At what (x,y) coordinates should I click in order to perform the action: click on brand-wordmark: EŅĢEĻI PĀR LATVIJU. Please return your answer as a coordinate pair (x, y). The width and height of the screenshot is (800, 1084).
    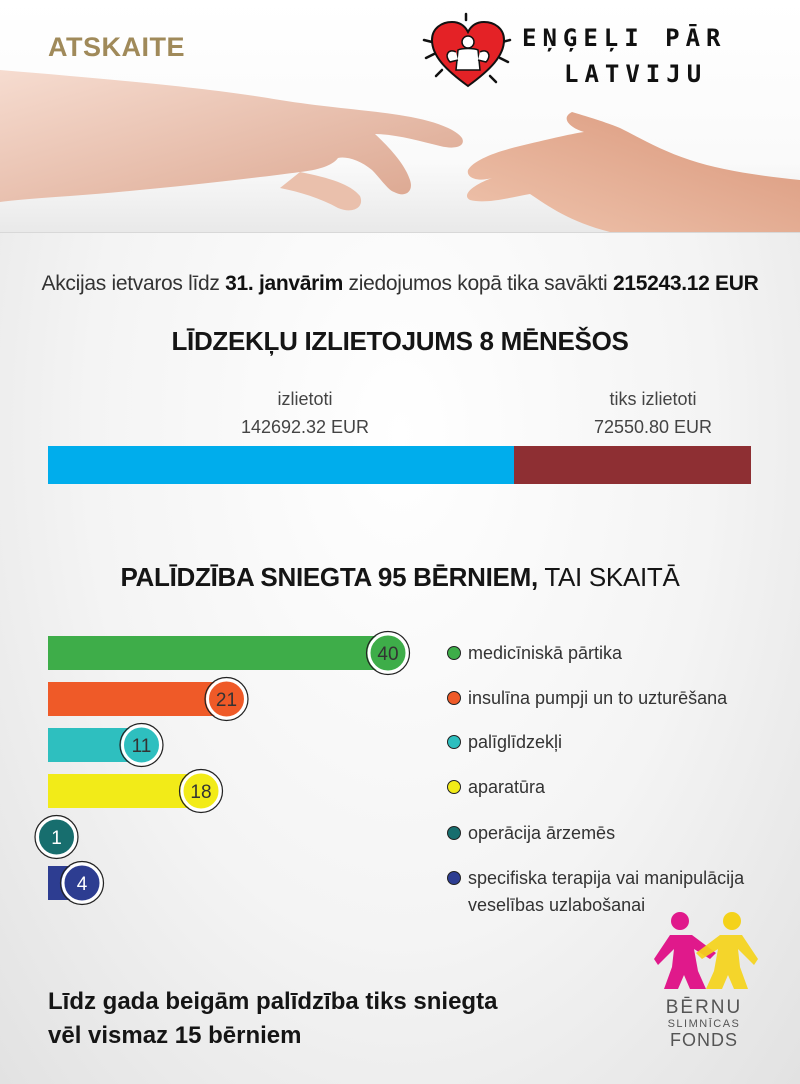
    Looking at the image, I should click on (624, 56).